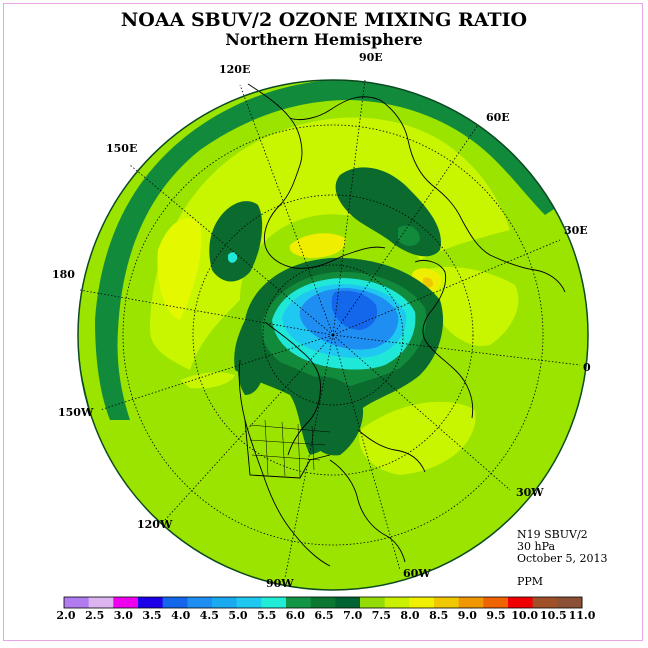 Image resolution: width=648 pixels, height=648 pixels. Describe the element at coordinates (381, 615) in the screenshot. I see `colorbar-tick-label: 7.5` at that location.